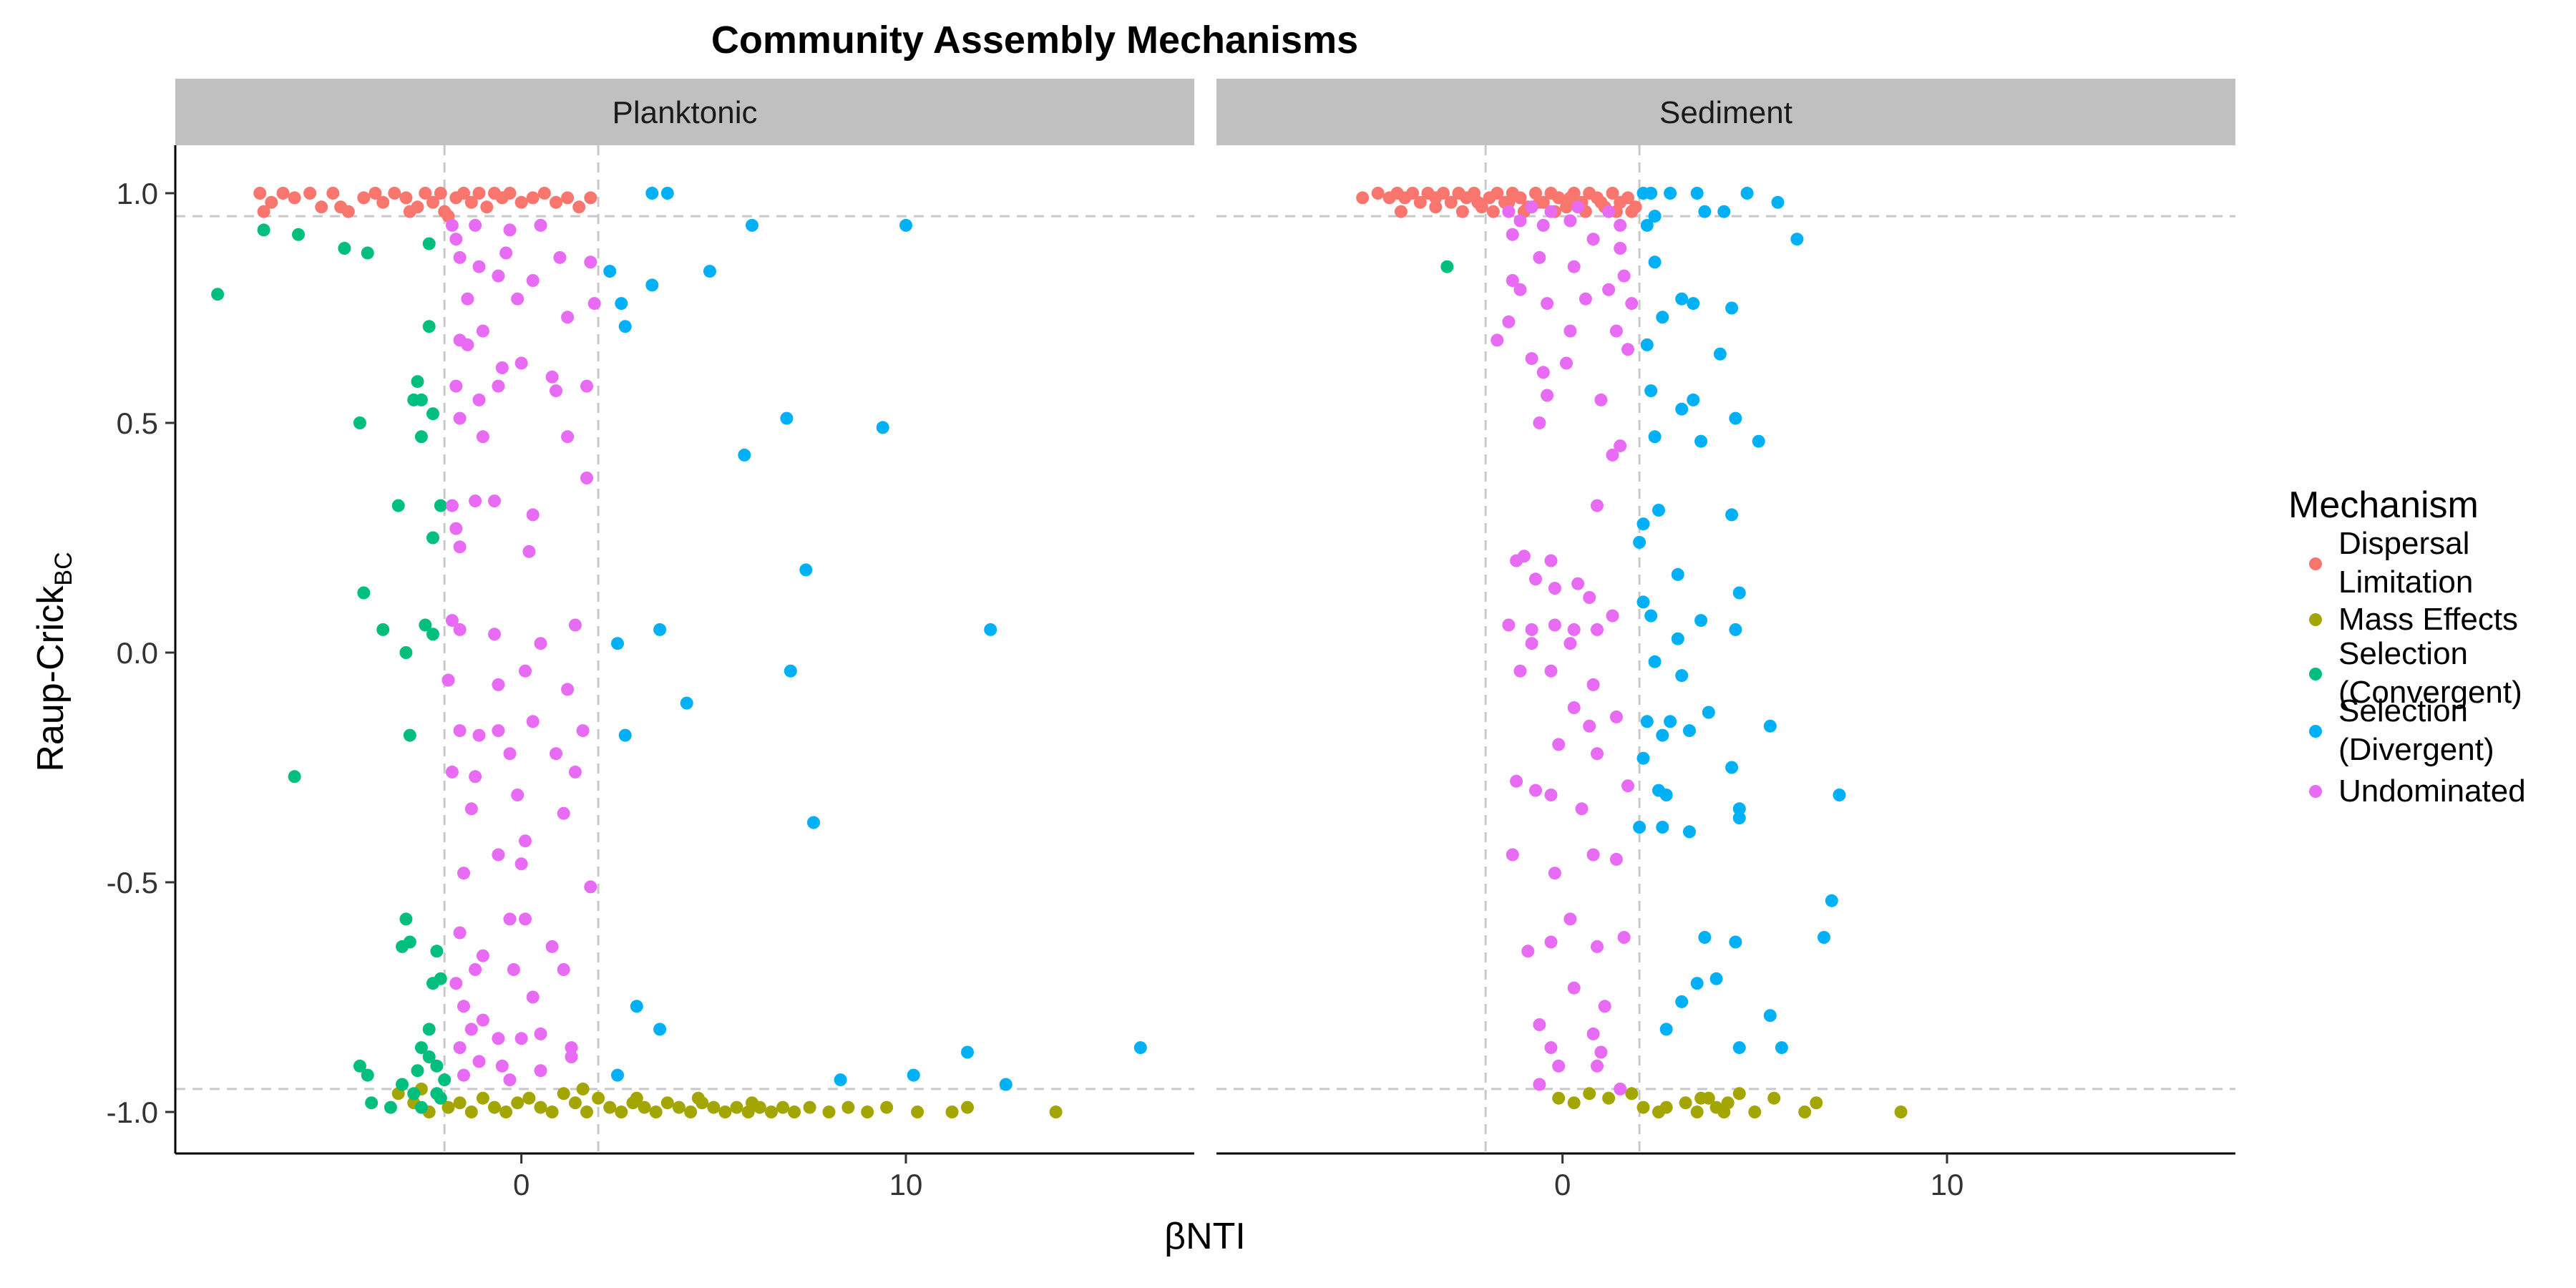 The width and height of the screenshot is (2576, 1288). I want to click on x-tick-label: 0, so click(1563, 1184).